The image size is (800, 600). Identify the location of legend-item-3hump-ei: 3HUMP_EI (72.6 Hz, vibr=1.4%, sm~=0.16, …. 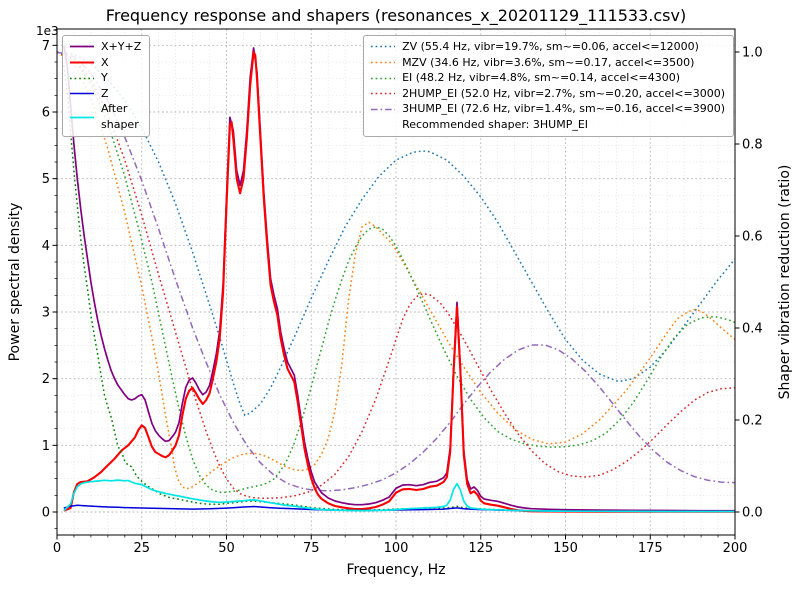
(547, 109).